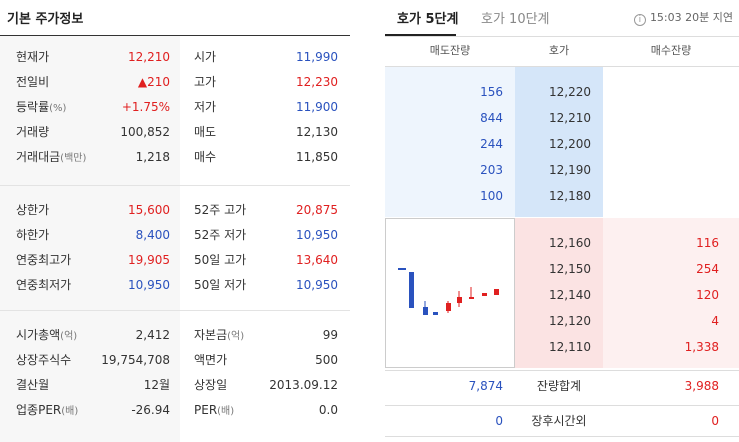 This screenshot has height=442, width=739. I want to click on info-value: 11,990, so click(283, 57).